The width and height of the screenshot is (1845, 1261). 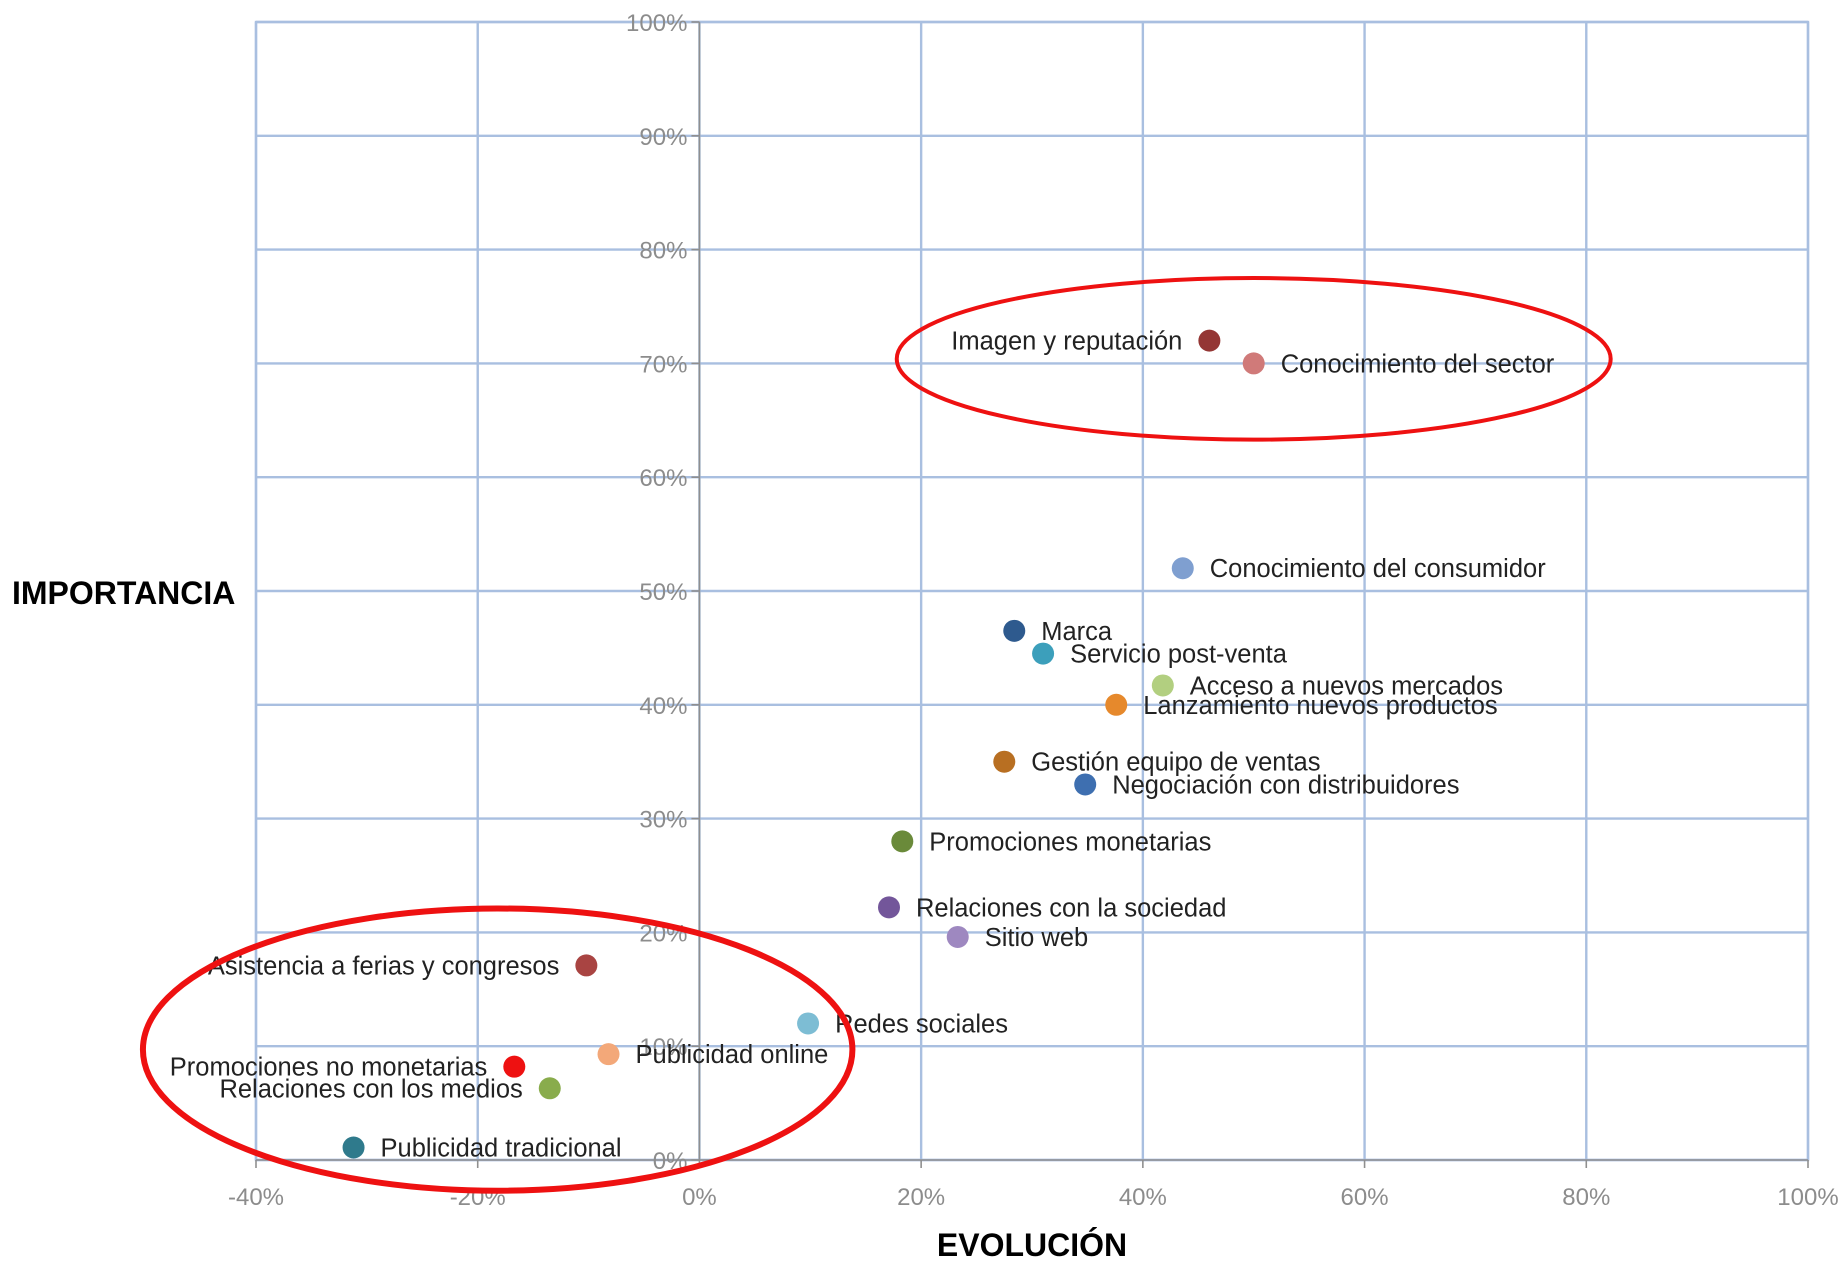 What do you see at coordinates (921, 1024) in the screenshot?
I see `data-label: Redes sociales` at bounding box center [921, 1024].